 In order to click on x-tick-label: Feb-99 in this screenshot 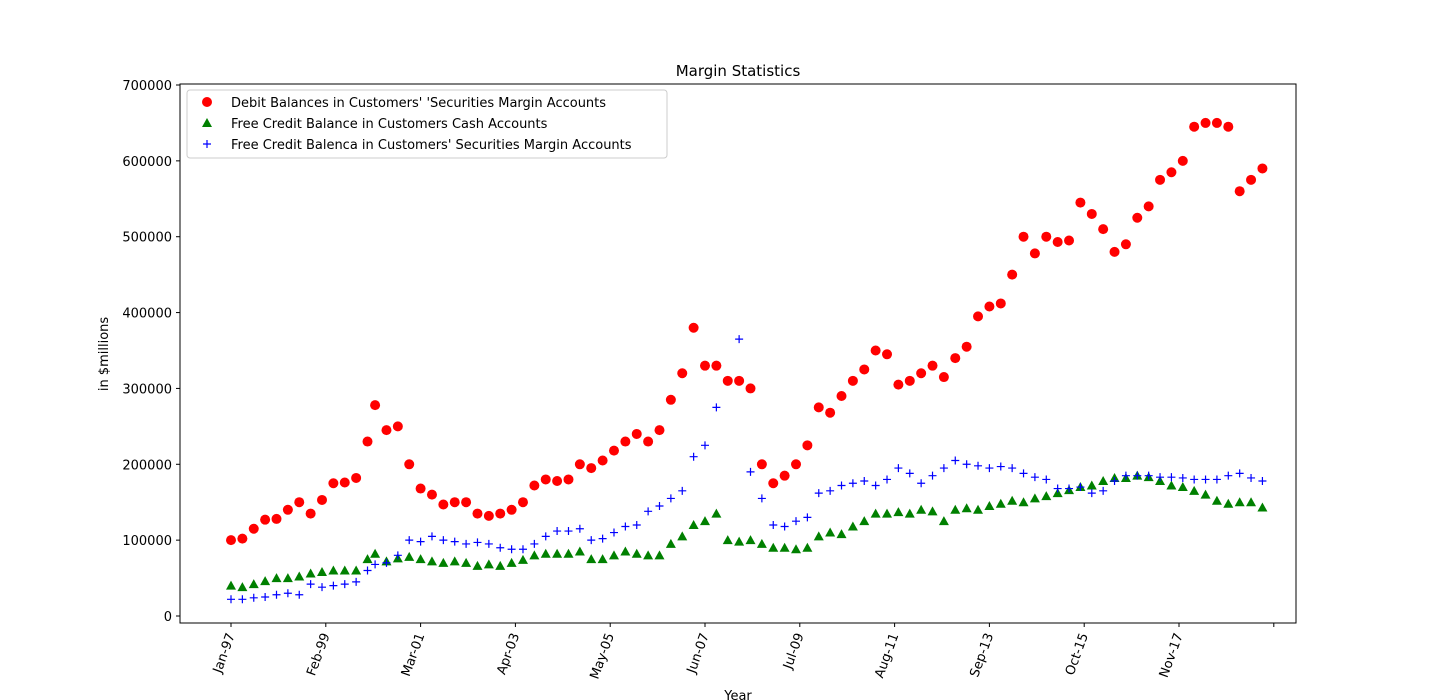, I will do `click(318, 654)`.